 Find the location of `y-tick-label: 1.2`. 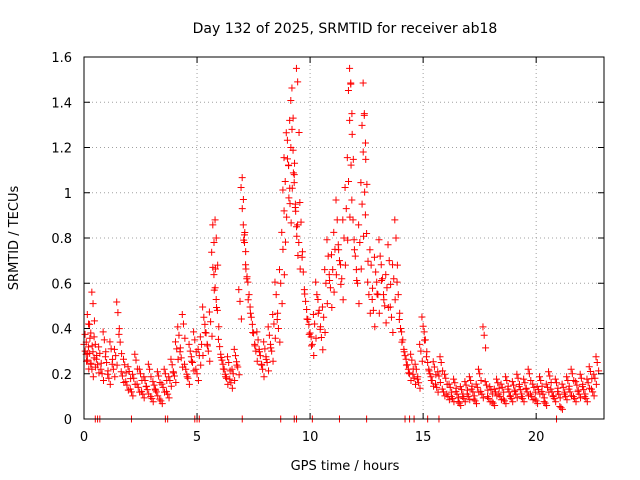

y-tick-label: 1.2 is located at coordinates (61, 149).